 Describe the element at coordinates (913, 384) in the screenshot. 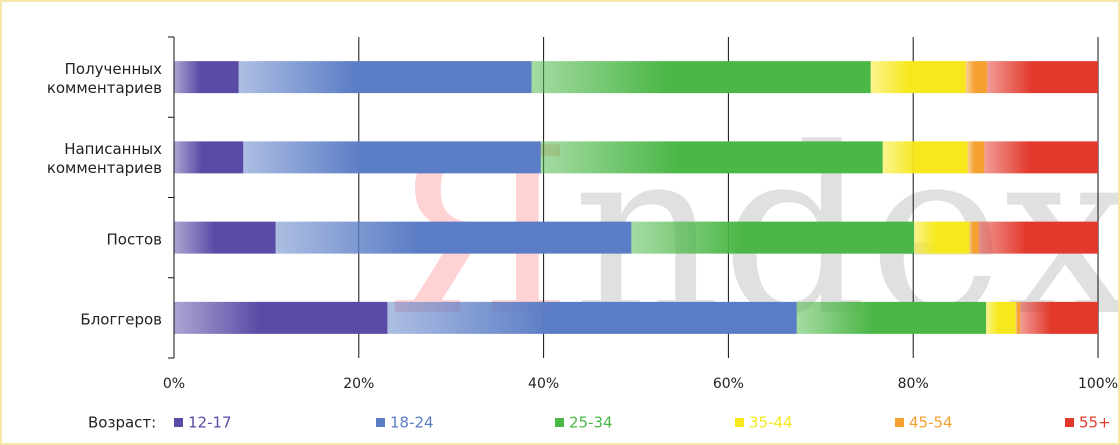

I see `x-tick-label: 80%` at that location.